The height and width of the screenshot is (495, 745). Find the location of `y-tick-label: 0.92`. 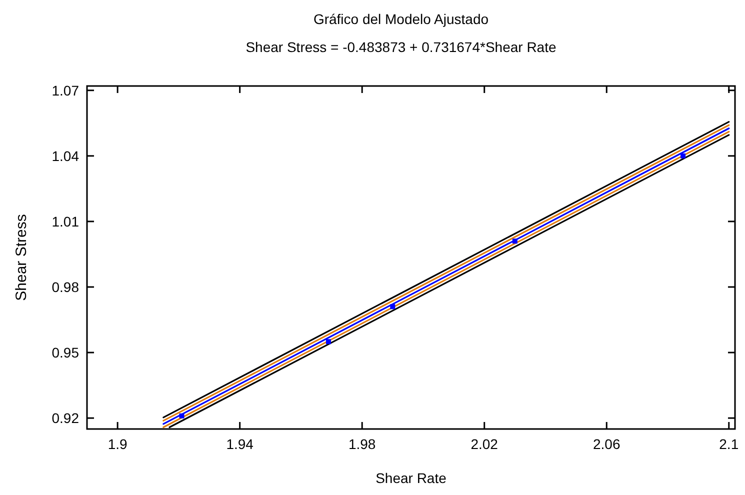

y-tick-label: 0.92 is located at coordinates (66, 418).